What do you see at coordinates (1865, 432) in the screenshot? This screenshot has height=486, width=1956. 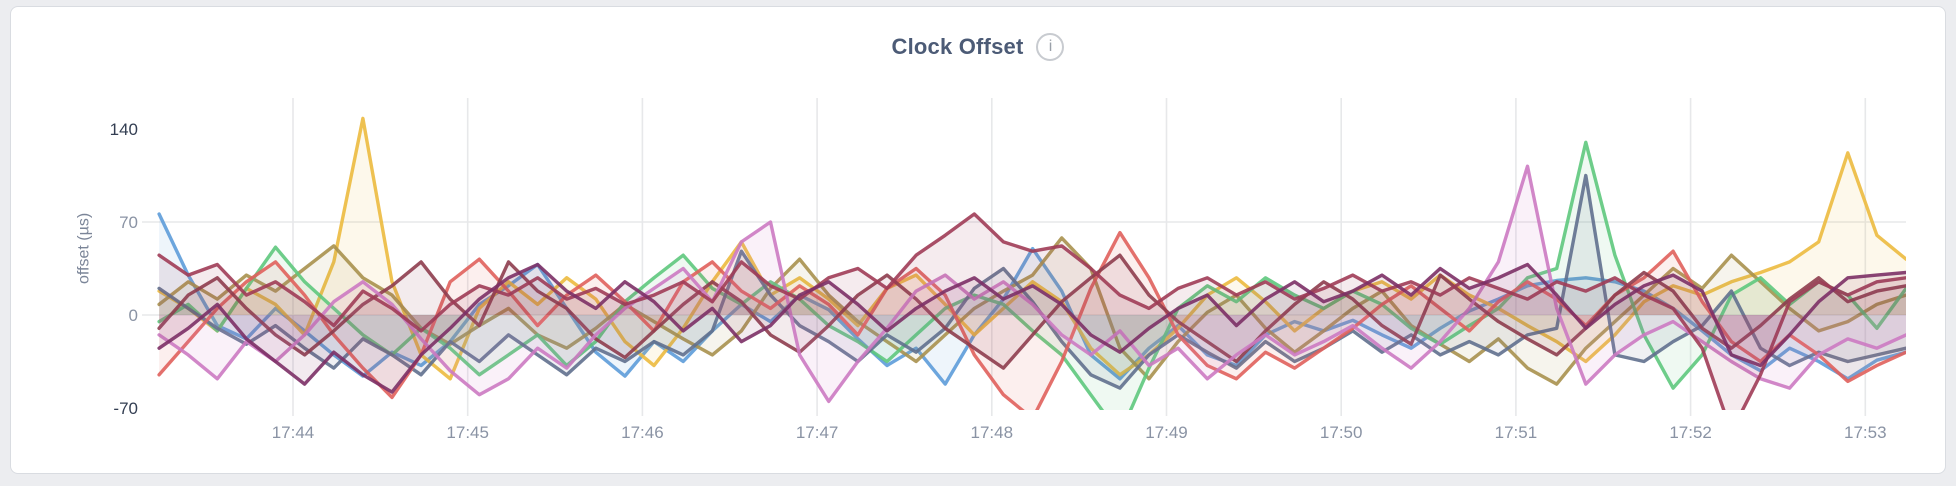 I see `x-tick-label-1753: 17:53` at bounding box center [1865, 432].